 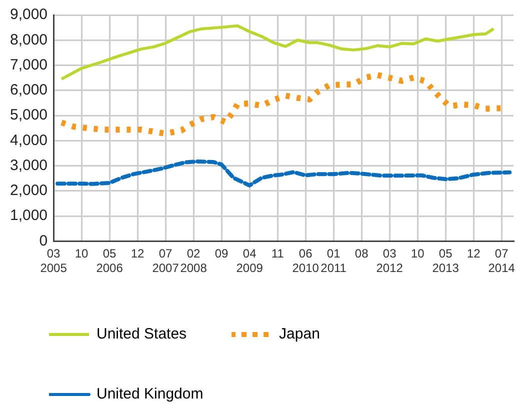 I want to click on x-tick-label: 08, so click(x=361, y=253).